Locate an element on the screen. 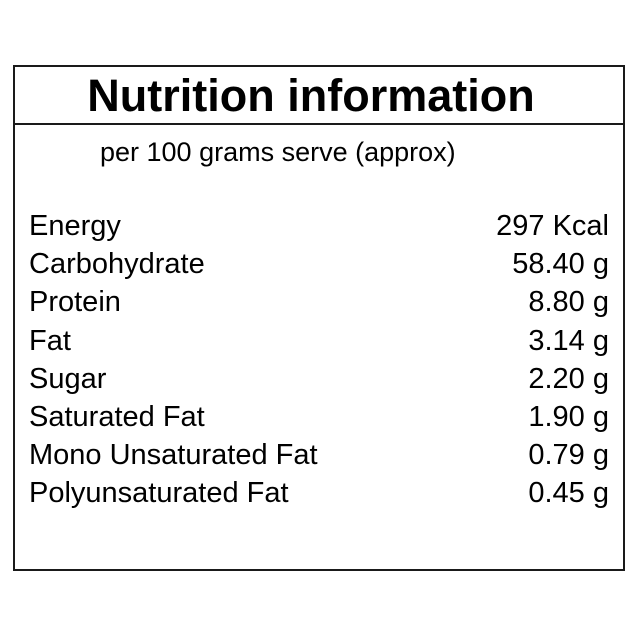 The height and width of the screenshot is (640, 640). nutrient-value: 8.80 g is located at coordinates (568, 302).